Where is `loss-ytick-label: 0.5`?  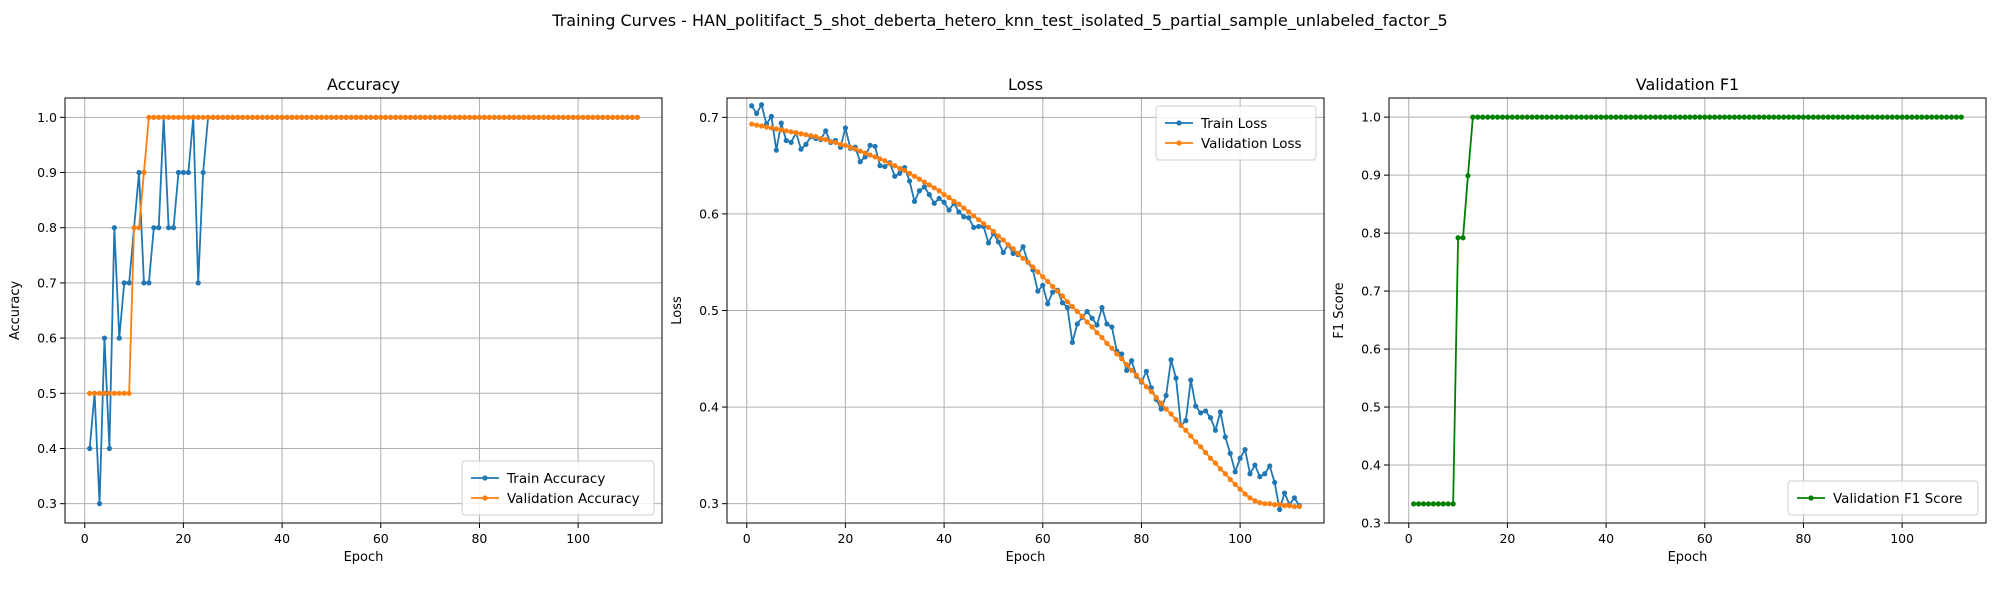
loss-ytick-label: 0.5 is located at coordinates (709, 310).